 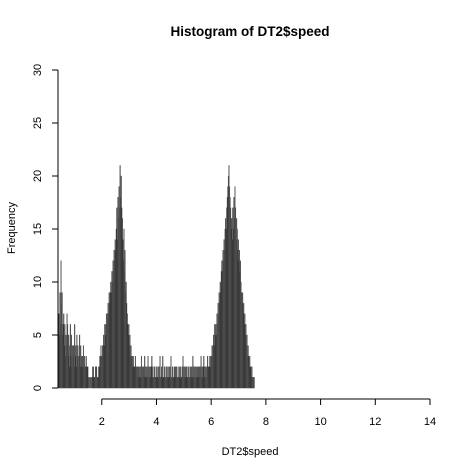 What do you see at coordinates (375, 422) in the screenshot?
I see `x-tick-label: 12` at bounding box center [375, 422].